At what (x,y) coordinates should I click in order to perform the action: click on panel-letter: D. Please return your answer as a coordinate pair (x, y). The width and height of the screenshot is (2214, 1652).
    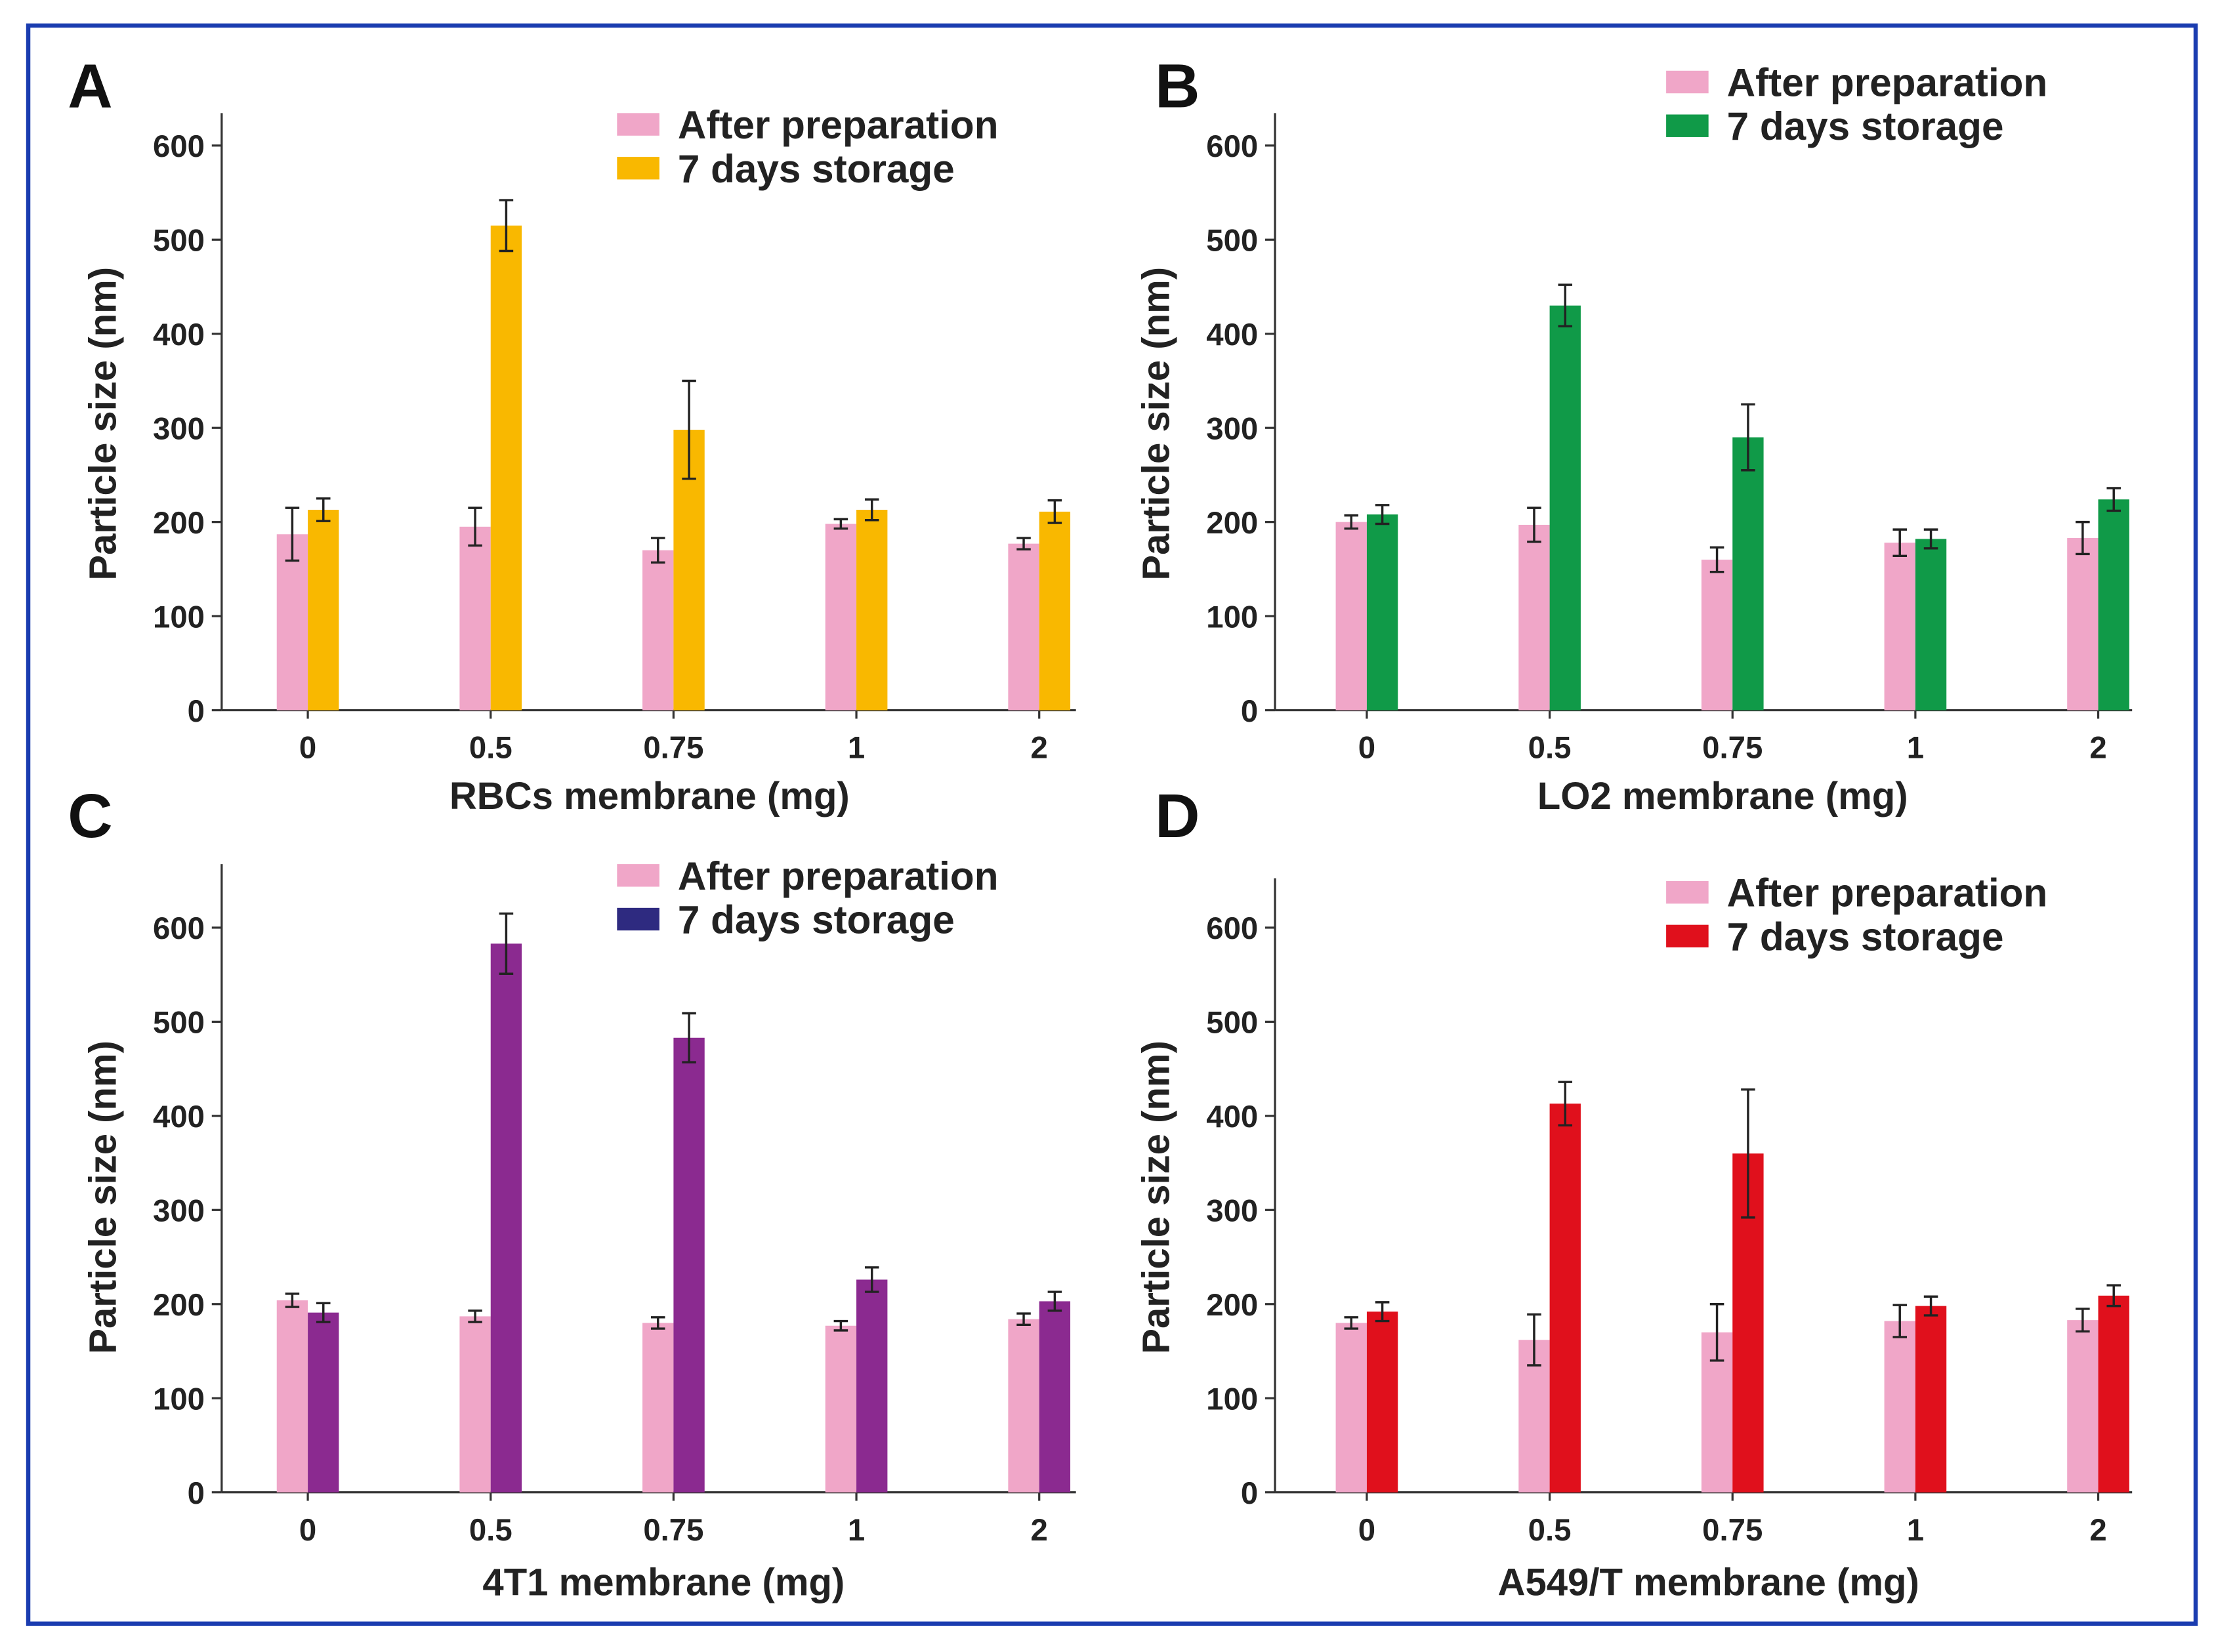
    Looking at the image, I should click on (1177, 816).